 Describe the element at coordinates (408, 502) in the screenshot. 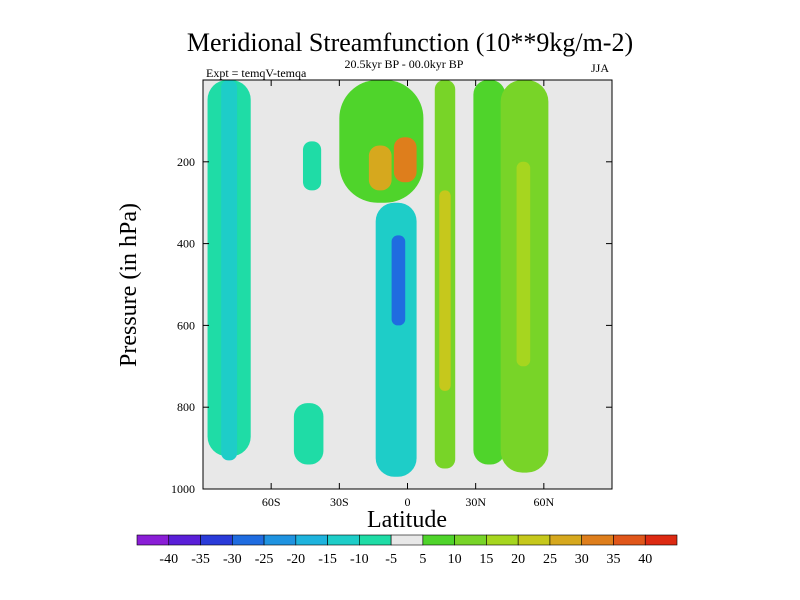

I see `x-tick-label-2: 0` at that location.